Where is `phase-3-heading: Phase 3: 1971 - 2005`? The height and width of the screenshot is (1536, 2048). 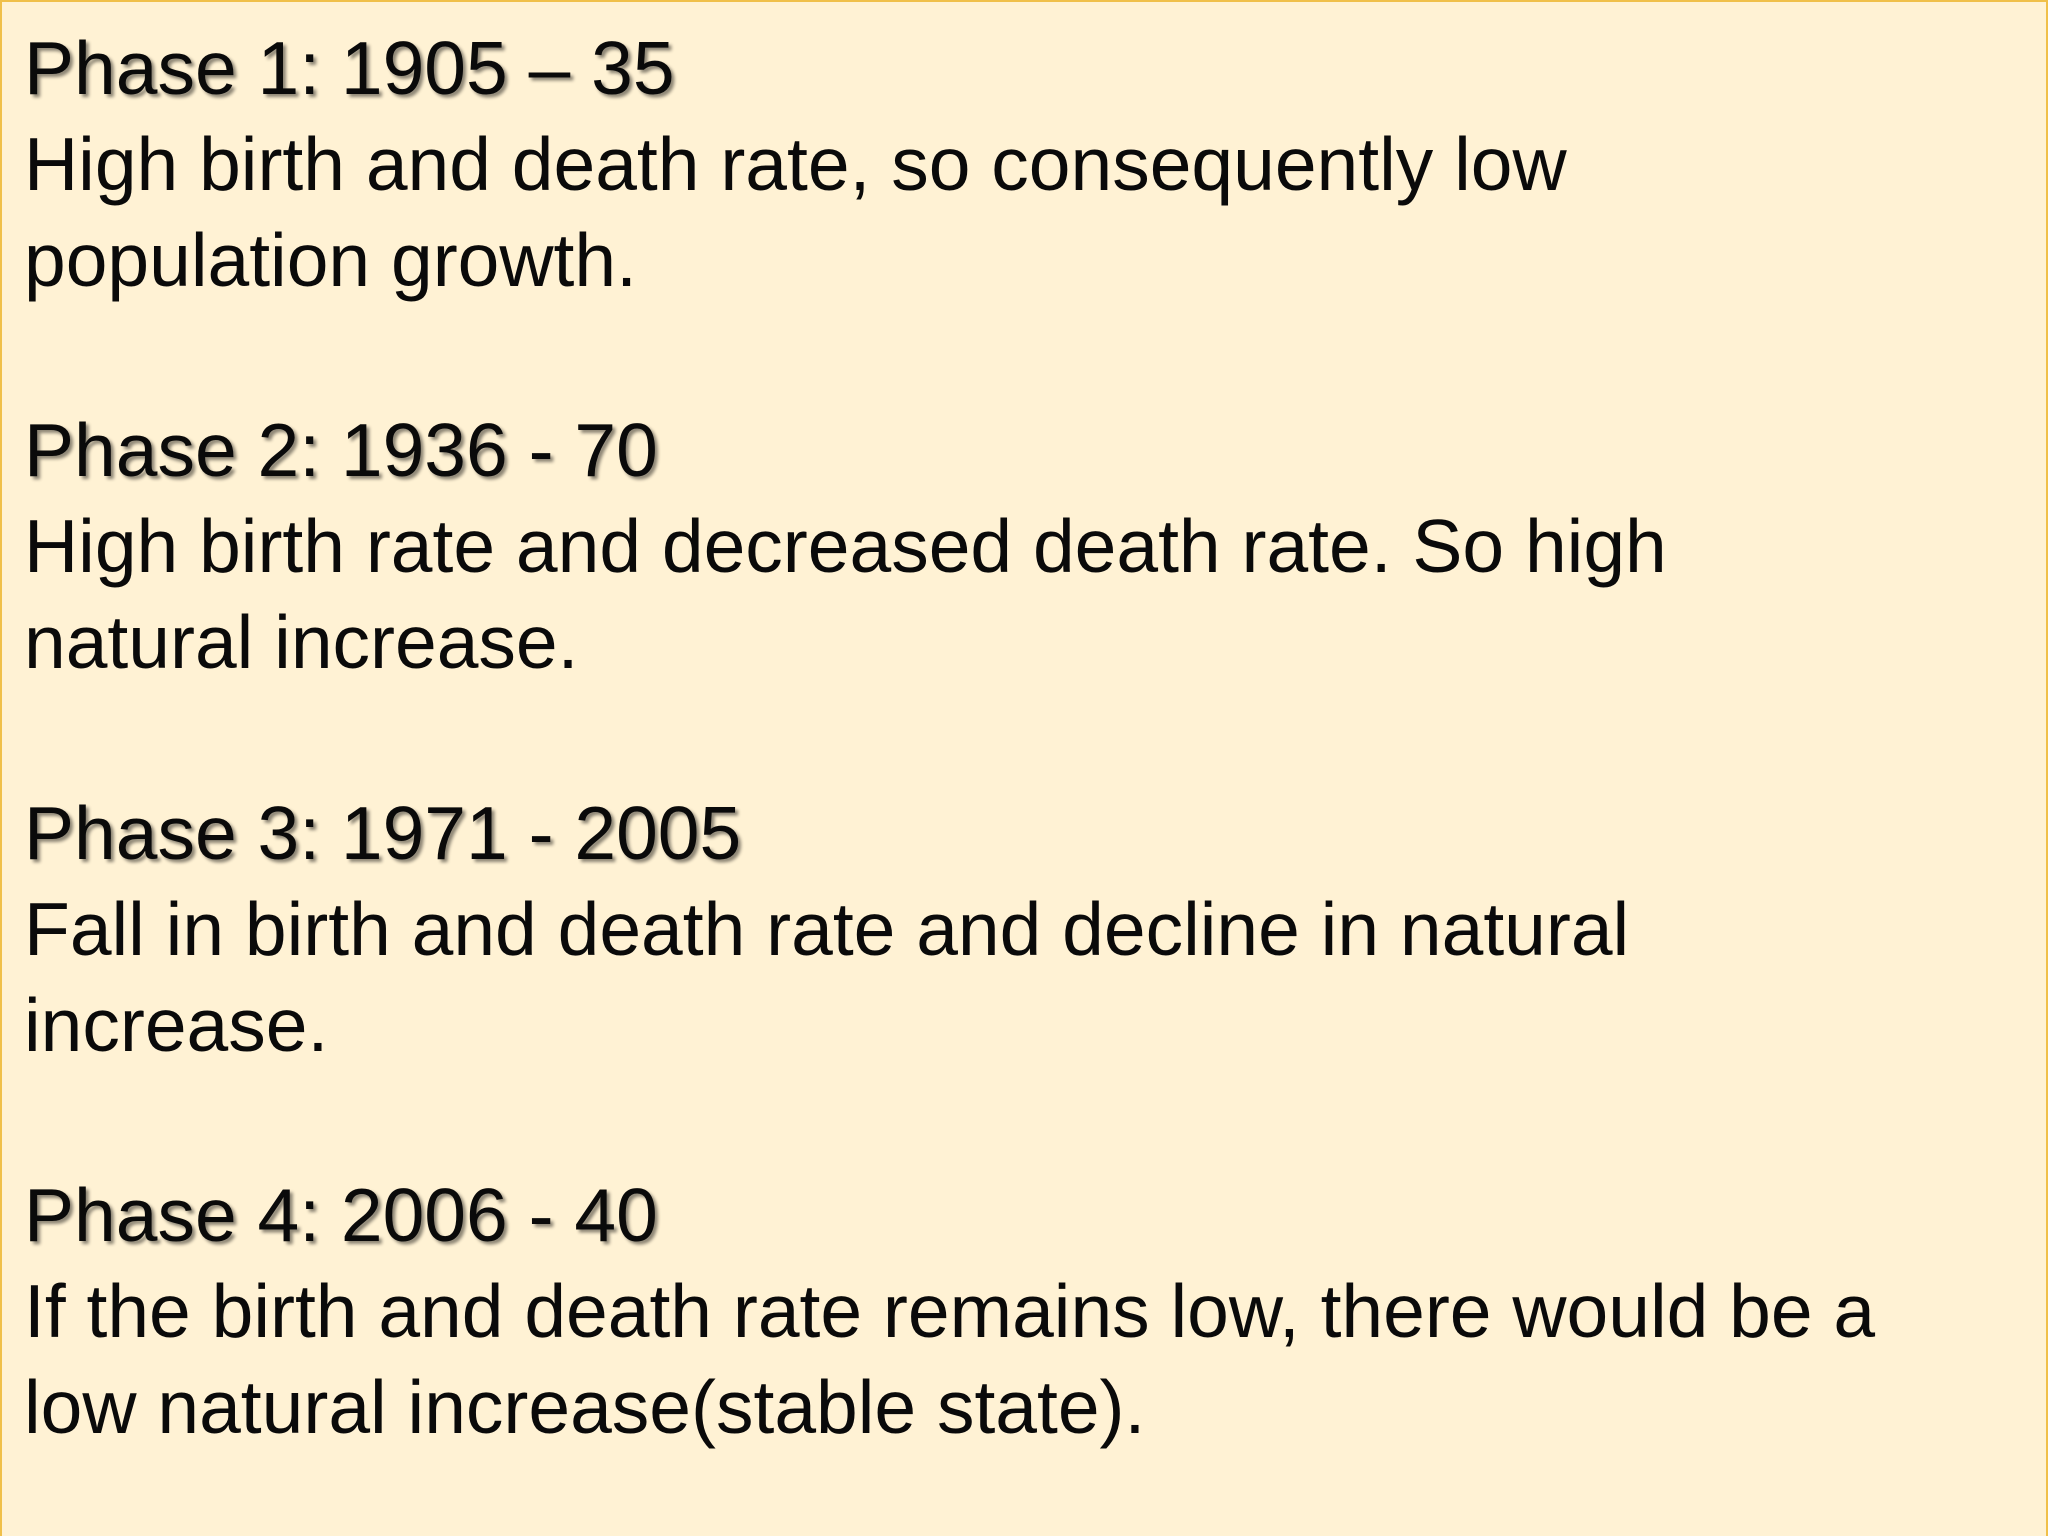 phase-3-heading: Phase 3: 1971 - 2005 is located at coordinates (383, 833).